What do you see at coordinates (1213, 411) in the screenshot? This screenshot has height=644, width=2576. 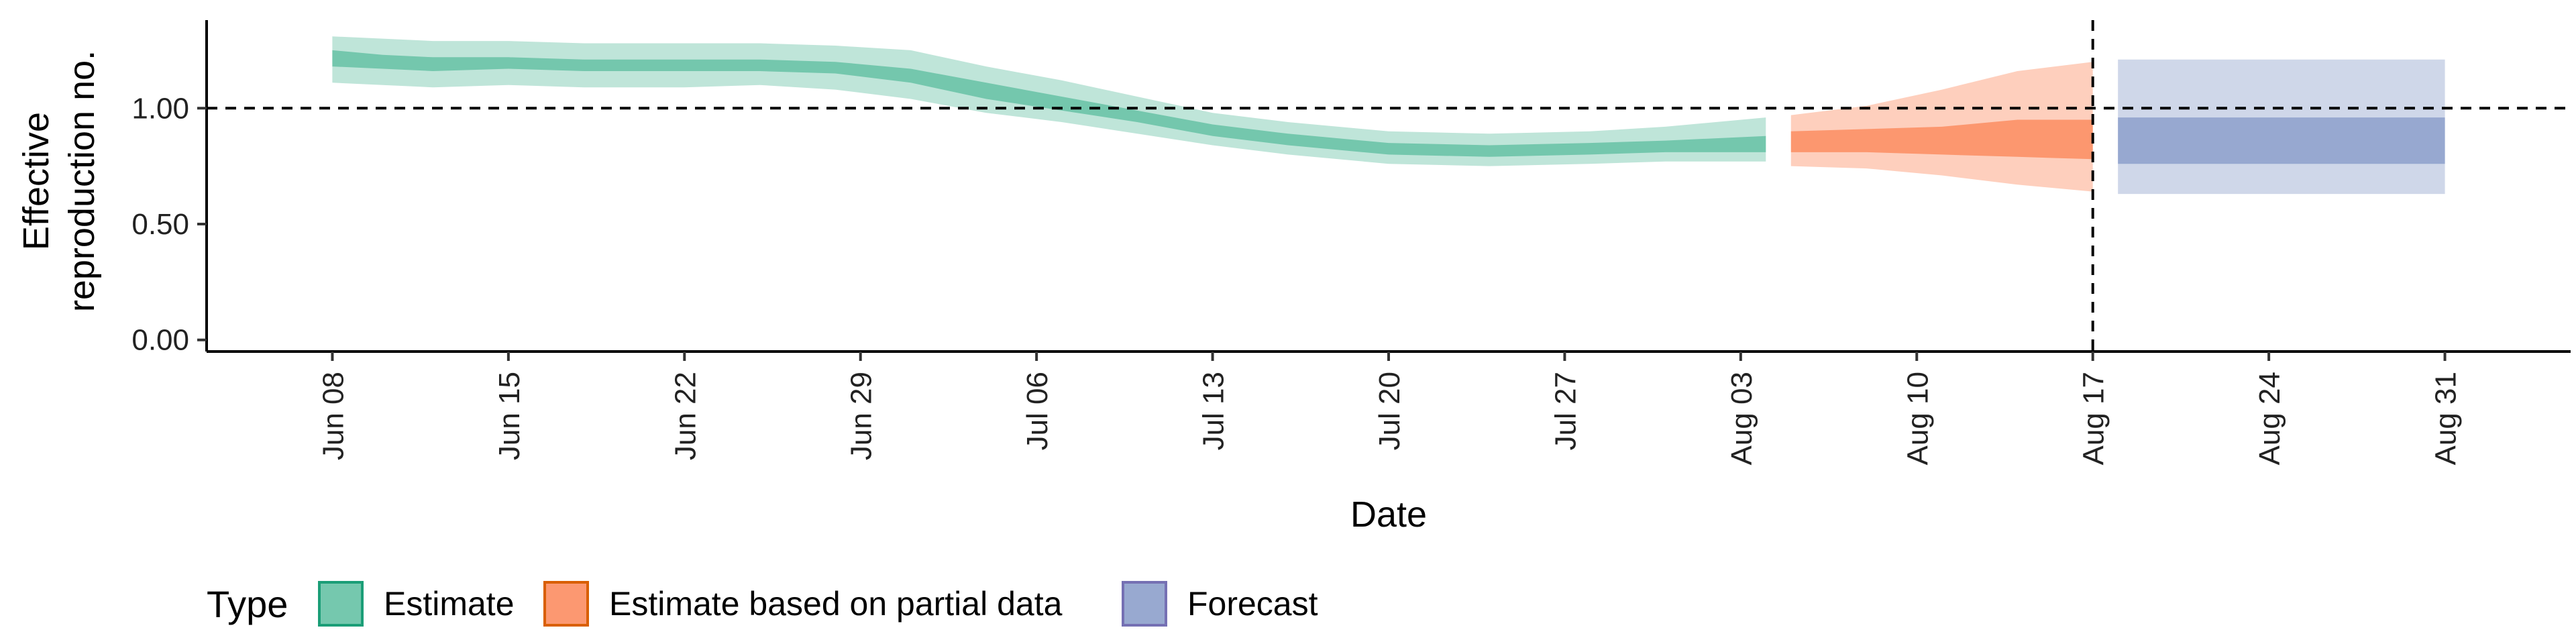 I see `x-tick-label: Jul 13` at bounding box center [1213, 411].